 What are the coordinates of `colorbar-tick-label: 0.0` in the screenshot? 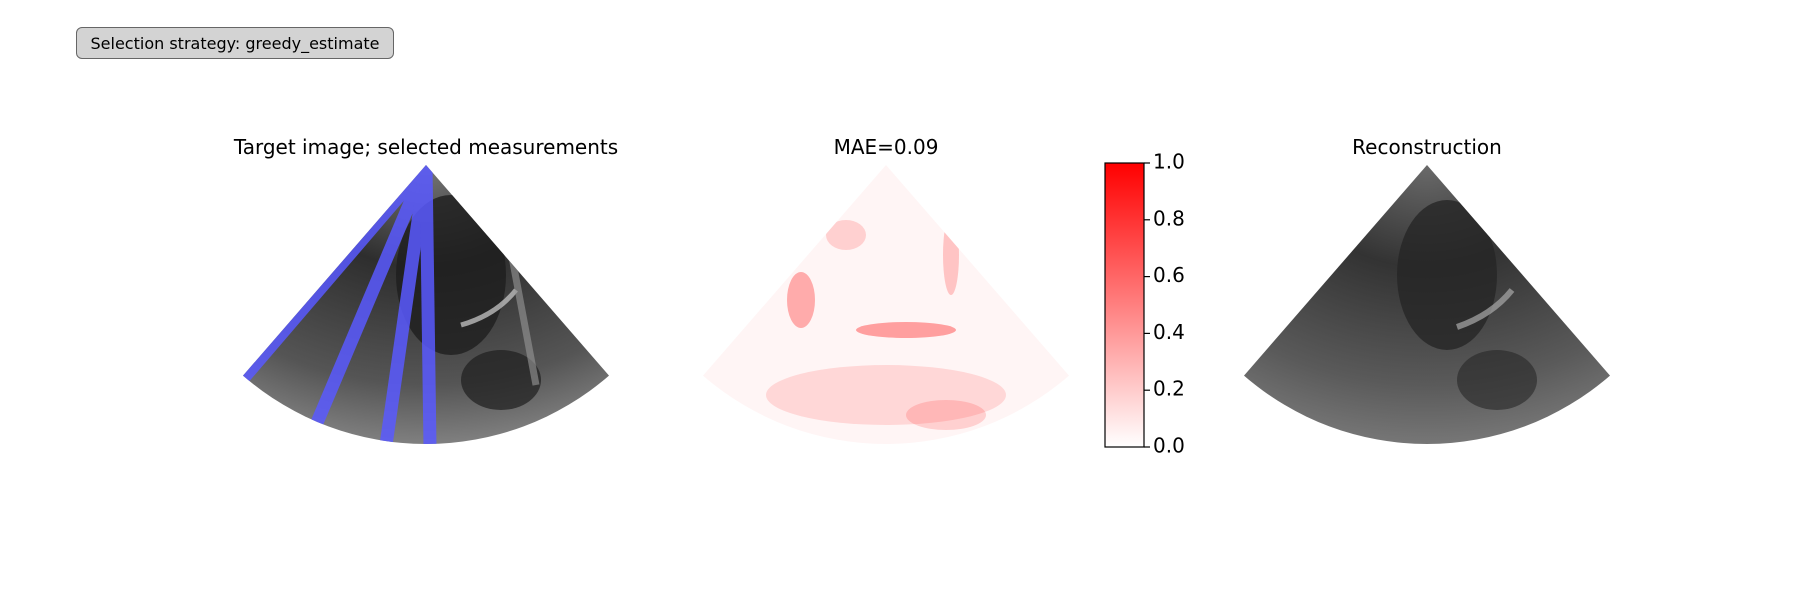 It's located at (1169, 446).